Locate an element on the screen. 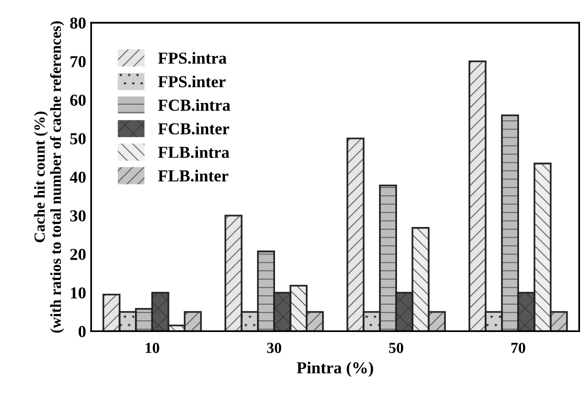 Image resolution: width=588 pixels, height=414 pixels. y-tick-label: 30 is located at coordinates (78, 216).